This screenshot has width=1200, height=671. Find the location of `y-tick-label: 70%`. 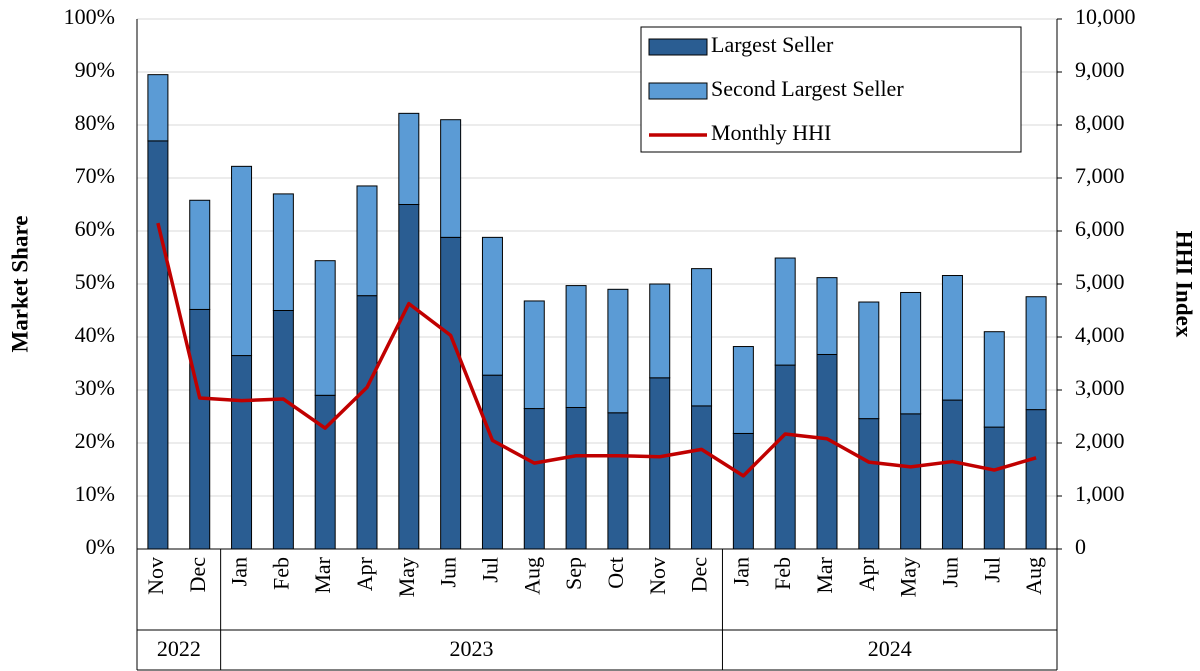

y-tick-label: 70% is located at coordinates (95, 175).